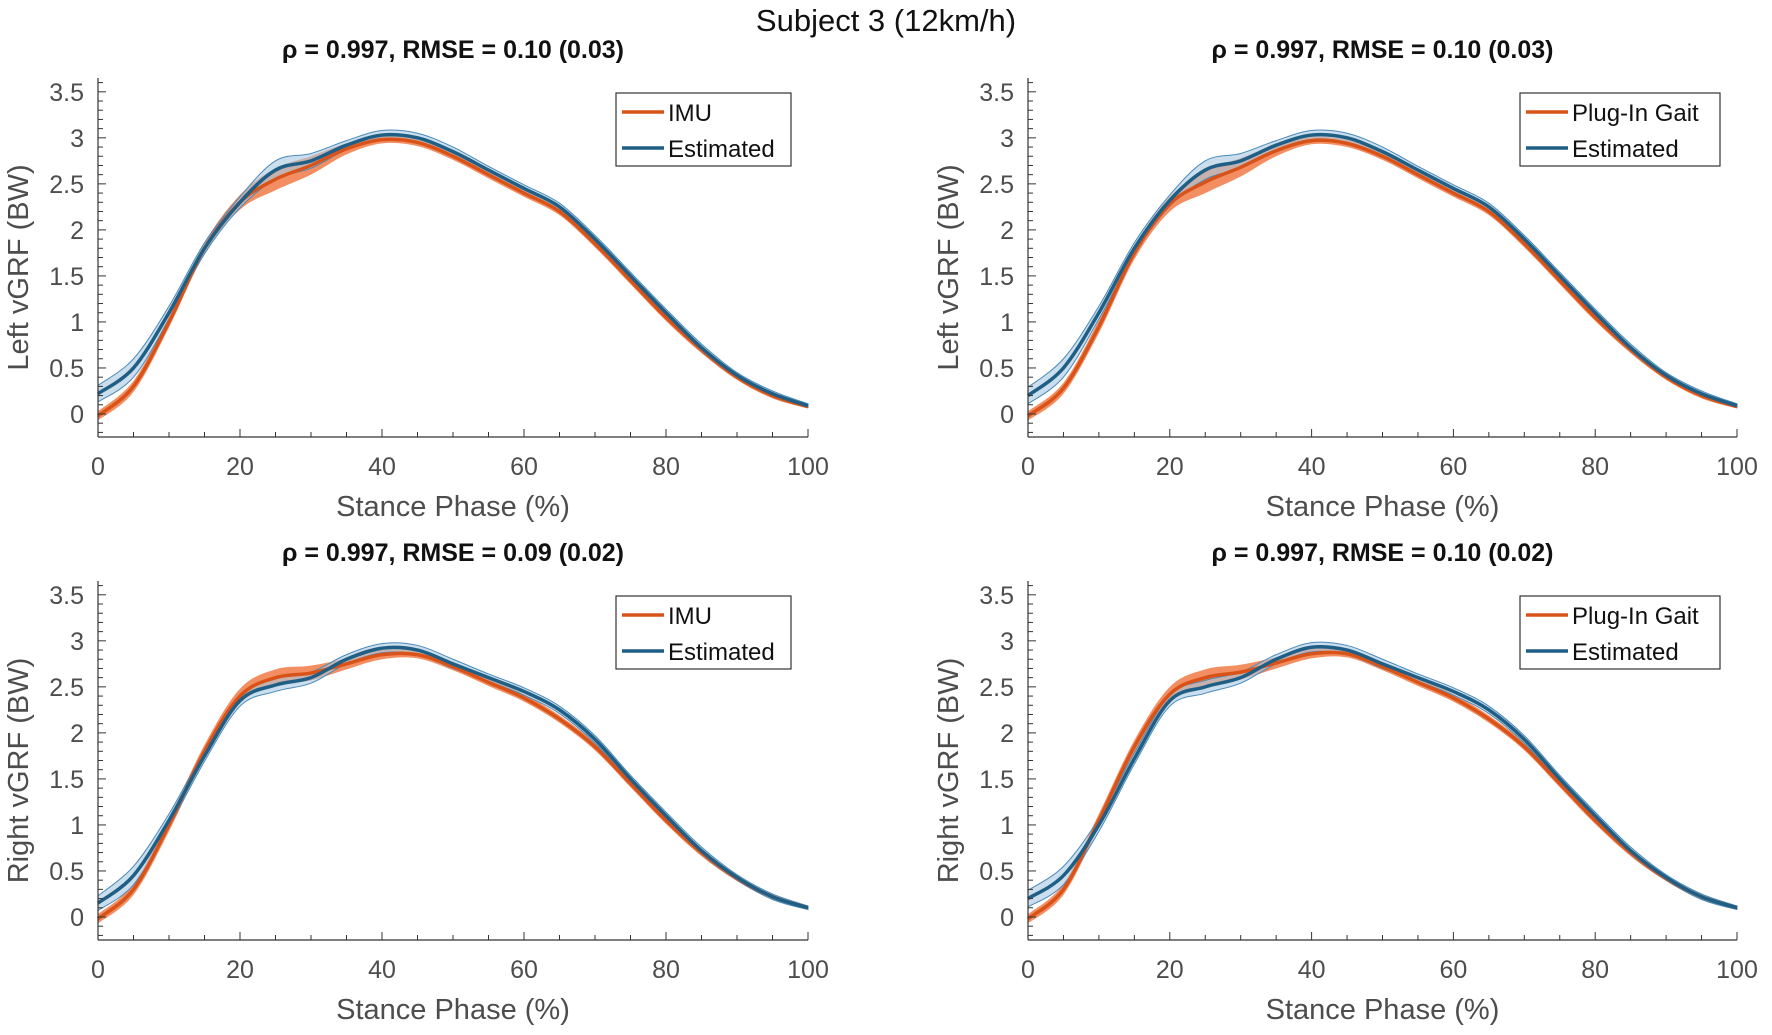 Image resolution: width=1772 pixels, height=1035 pixels. What do you see at coordinates (886, 20) in the screenshot?
I see `figure-title: Subject 3 (12km/h)` at bounding box center [886, 20].